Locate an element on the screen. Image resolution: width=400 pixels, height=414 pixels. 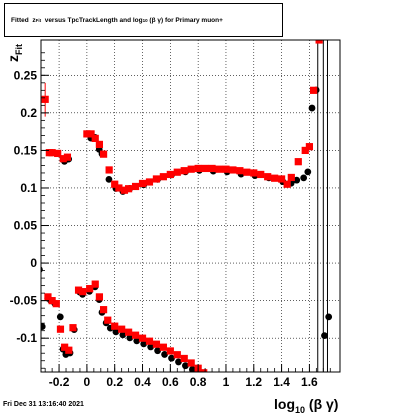
x-tick-label: 0 is located at coordinates (87, 382).